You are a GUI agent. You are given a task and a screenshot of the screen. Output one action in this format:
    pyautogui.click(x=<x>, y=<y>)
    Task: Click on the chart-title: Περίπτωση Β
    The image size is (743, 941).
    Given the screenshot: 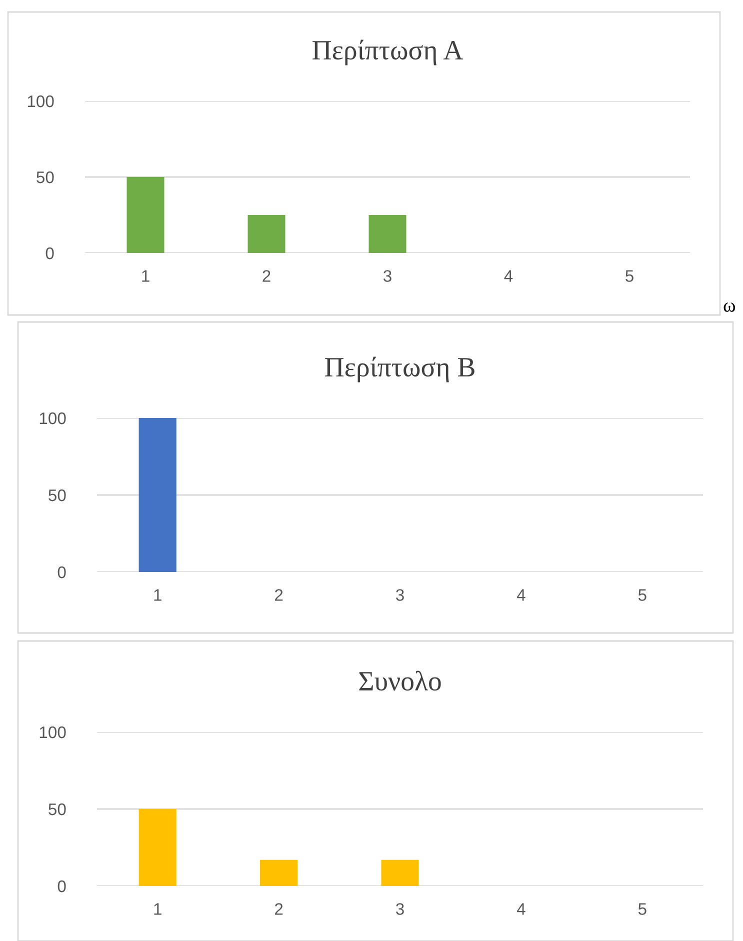 What is the action you would take?
    pyautogui.click(x=399, y=369)
    